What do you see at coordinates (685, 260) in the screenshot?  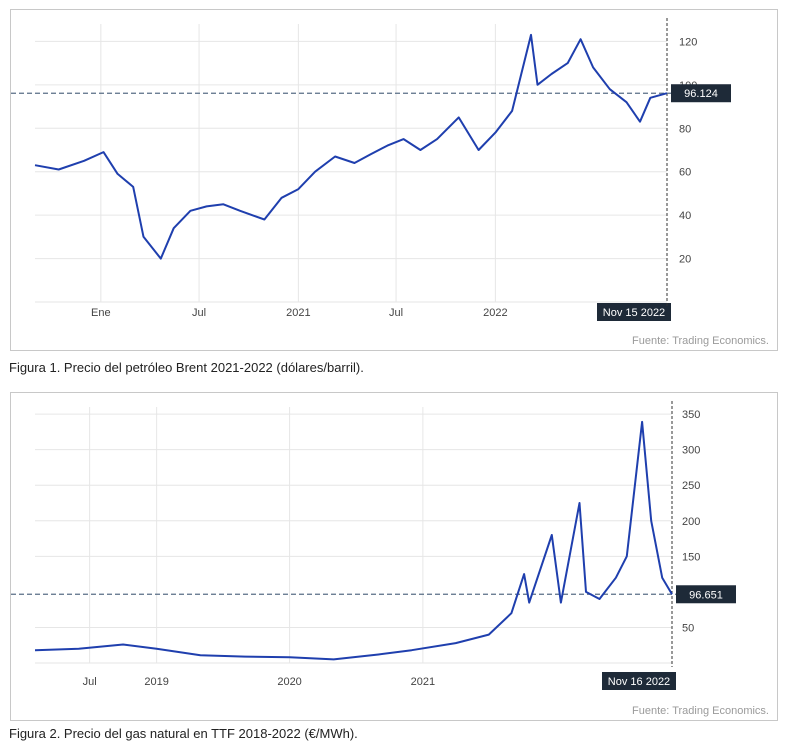 I see `brent-y-tick-label: 20` at bounding box center [685, 260].